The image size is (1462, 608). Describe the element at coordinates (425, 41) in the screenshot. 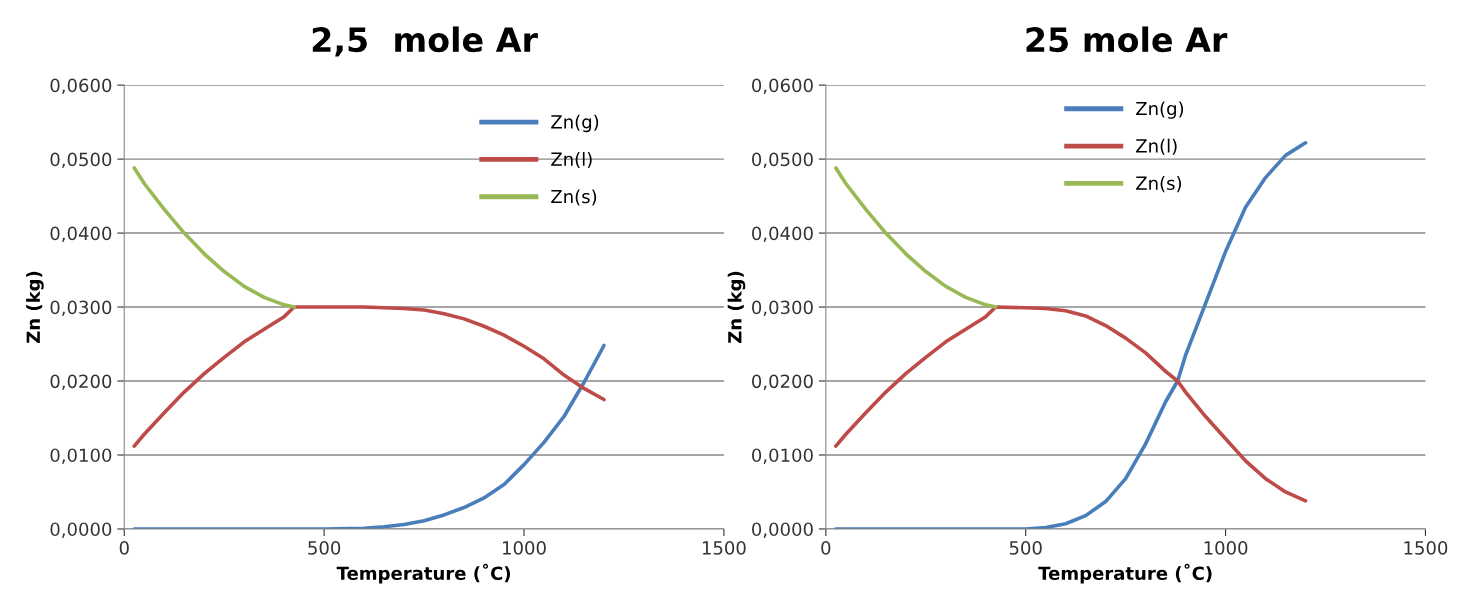

I see `chart-title: 2,5 mole Ar` at that location.